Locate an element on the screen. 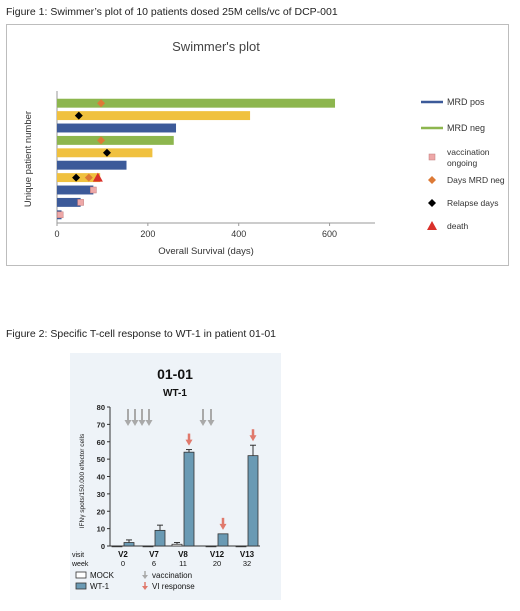 The image size is (520, 611). legend-mrd-pos-label: MRD pos is located at coordinates (466, 102).